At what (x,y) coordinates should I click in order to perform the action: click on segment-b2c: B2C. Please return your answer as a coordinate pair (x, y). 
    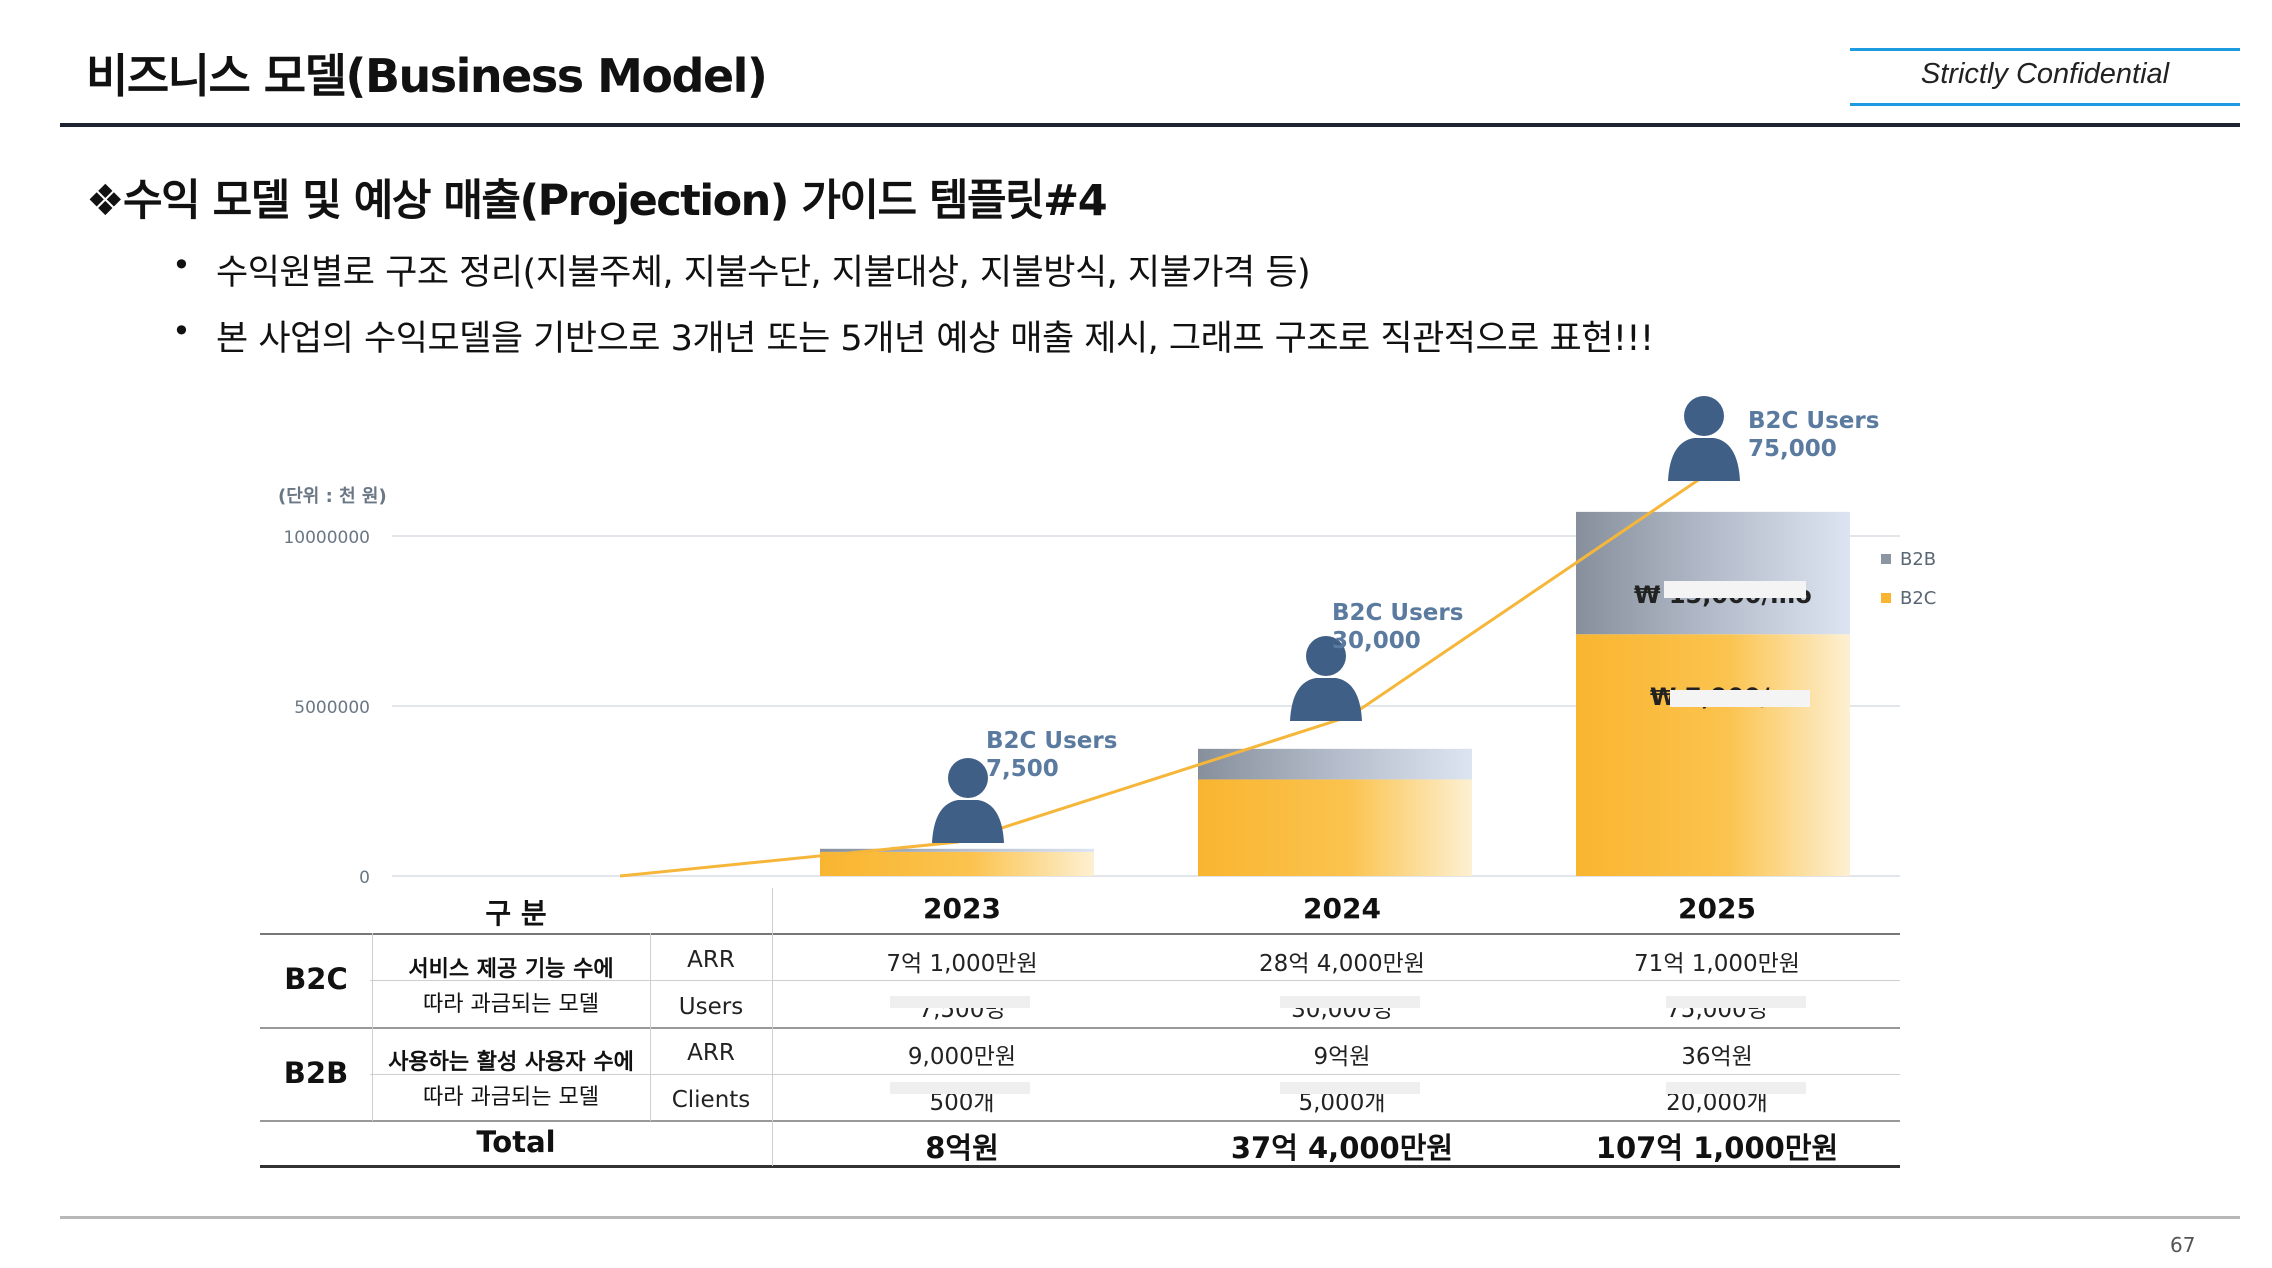
    Looking at the image, I should click on (316, 979).